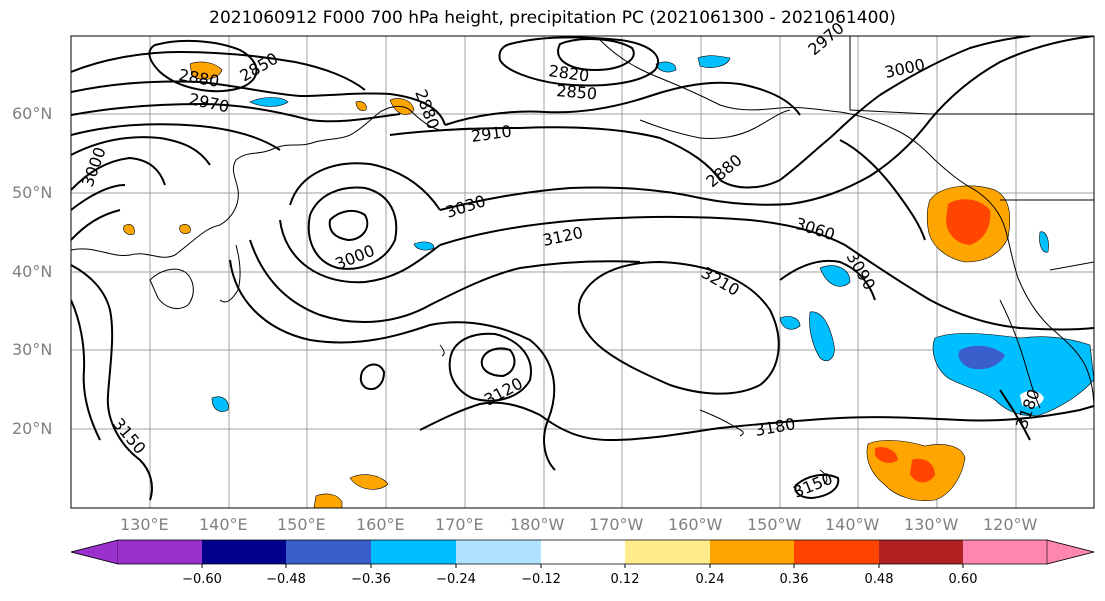 The width and height of the screenshot is (1105, 601). I want to click on lon-label: 180°W, so click(537, 524).